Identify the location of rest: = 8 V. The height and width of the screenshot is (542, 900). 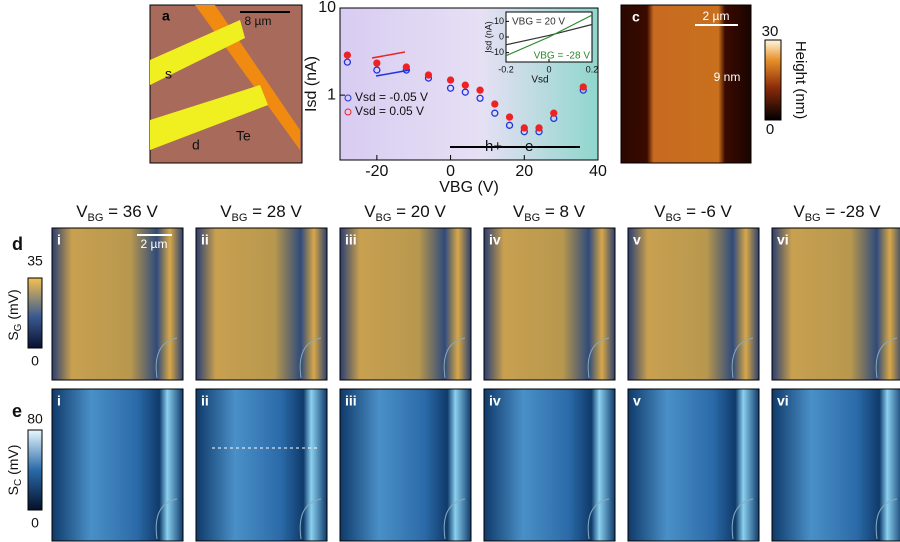
(563, 211).